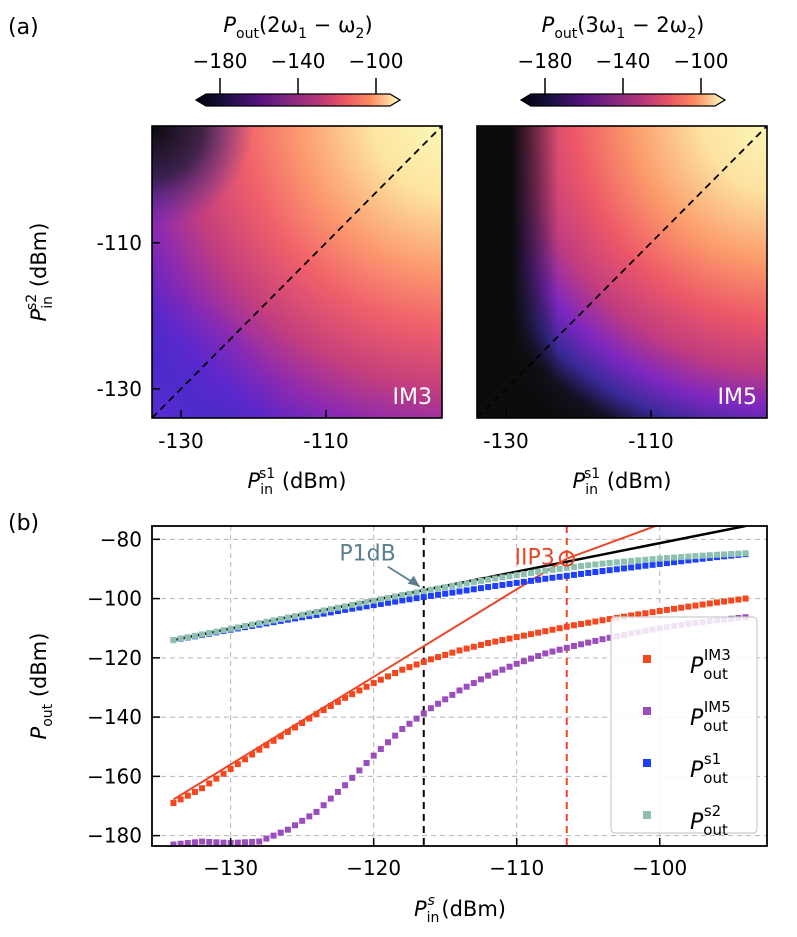  Describe the element at coordinates (622, 482) in the screenshot. I see `heatmap-im5-xlabel: Pins1 (dBm)` at that location.